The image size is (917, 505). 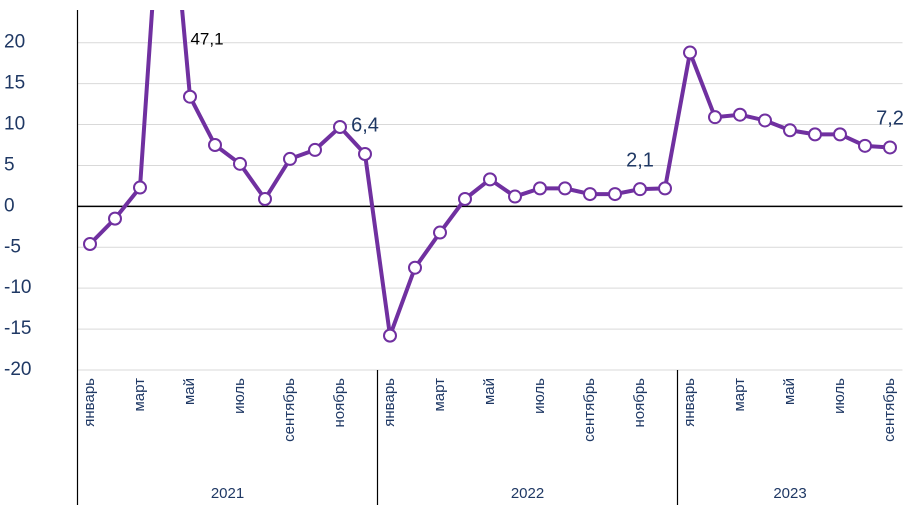 What do you see at coordinates (17, 287) in the screenshot?
I see `y-tick-label: -10` at bounding box center [17, 287].